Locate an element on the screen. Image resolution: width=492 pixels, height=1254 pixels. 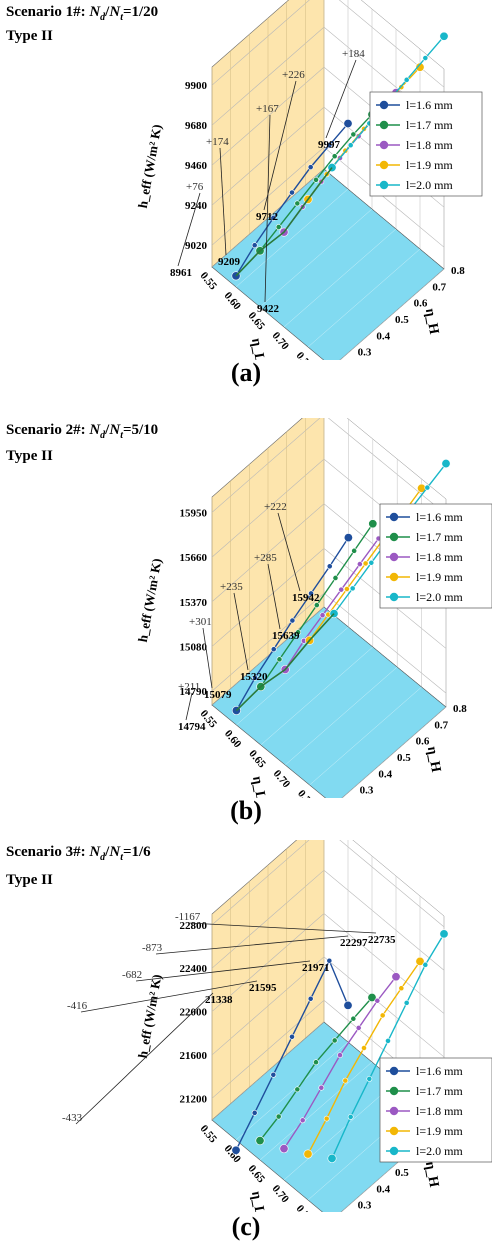
delta-label: -1167 is located at coordinates (188, 917).